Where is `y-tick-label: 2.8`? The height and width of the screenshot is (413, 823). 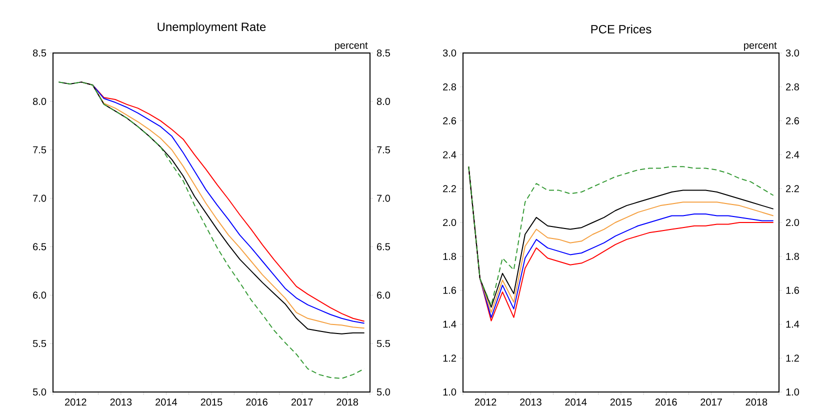 y-tick-label: 2.8 is located at coordinates (449, 86).